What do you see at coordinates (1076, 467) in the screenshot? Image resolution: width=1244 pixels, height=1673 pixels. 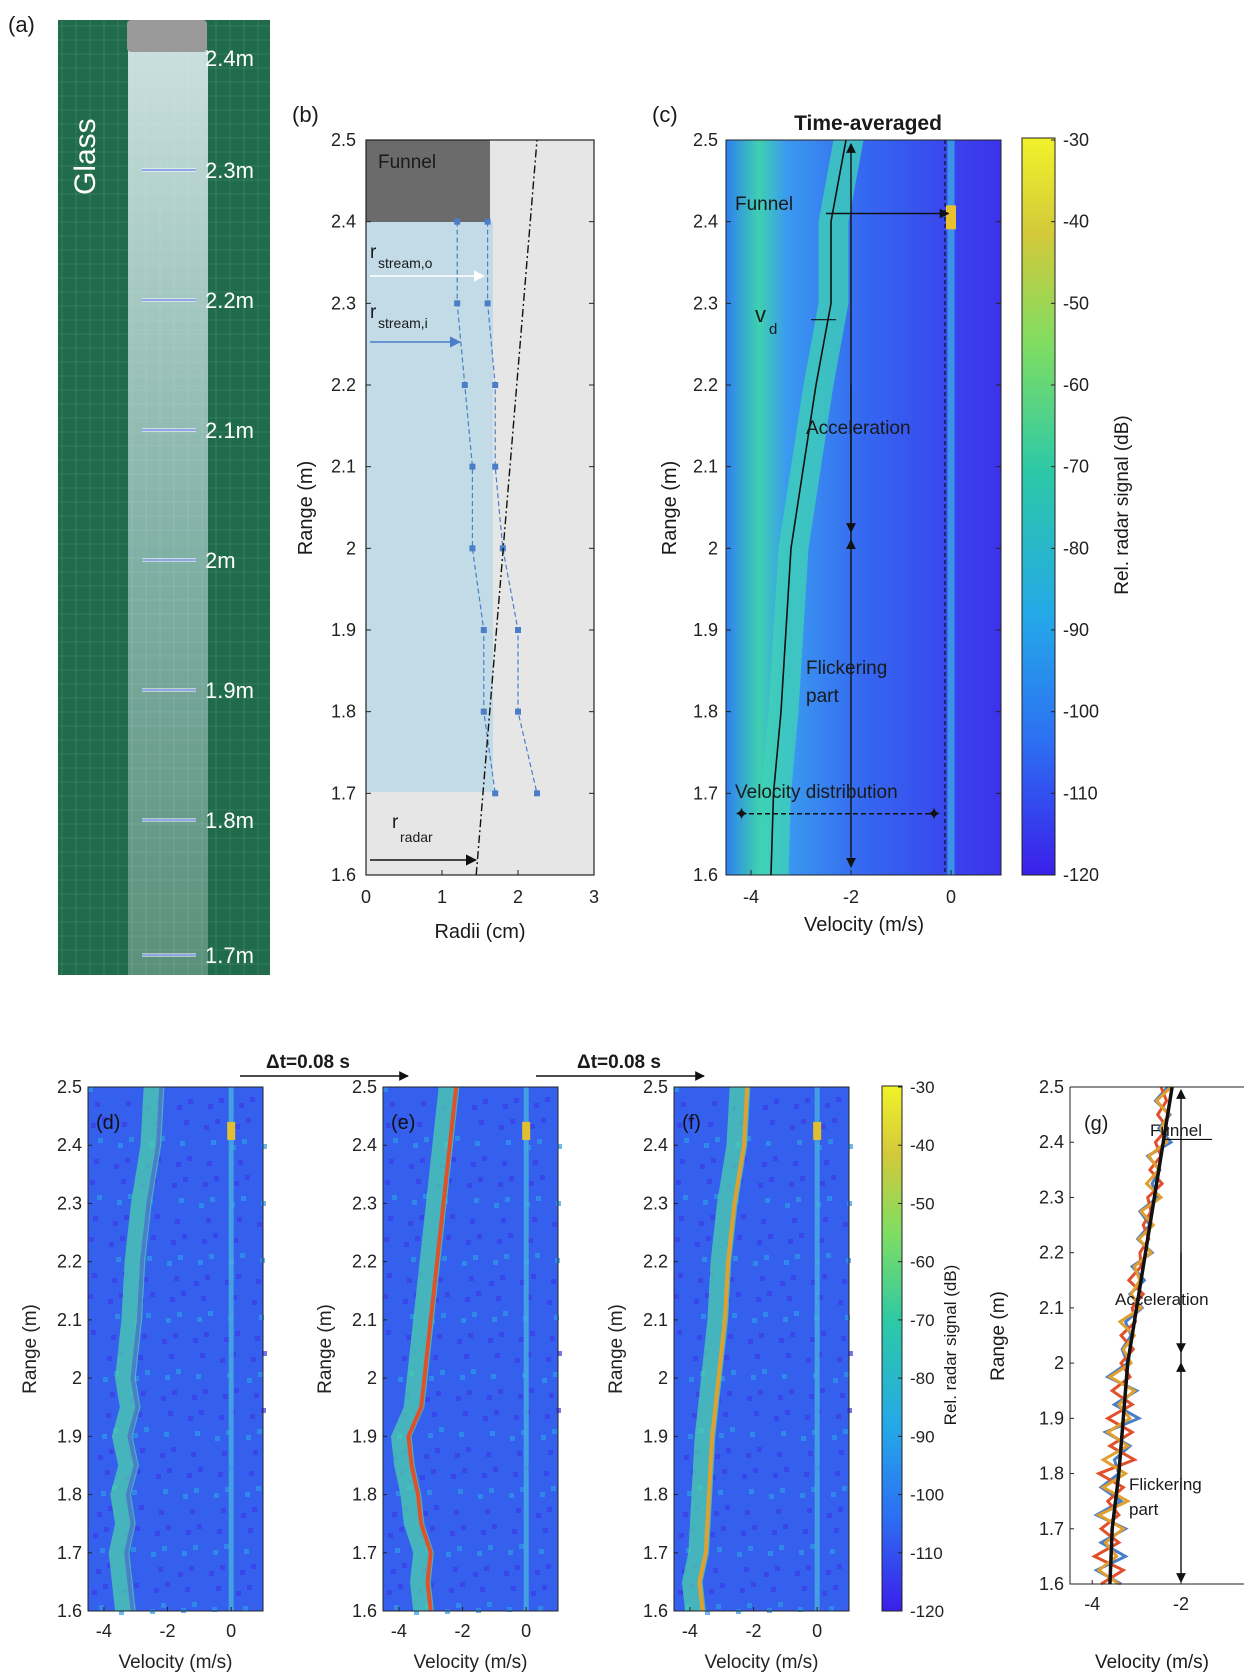 I see `colorbar-tick-label: -70` at bounding box center [1076, 467].